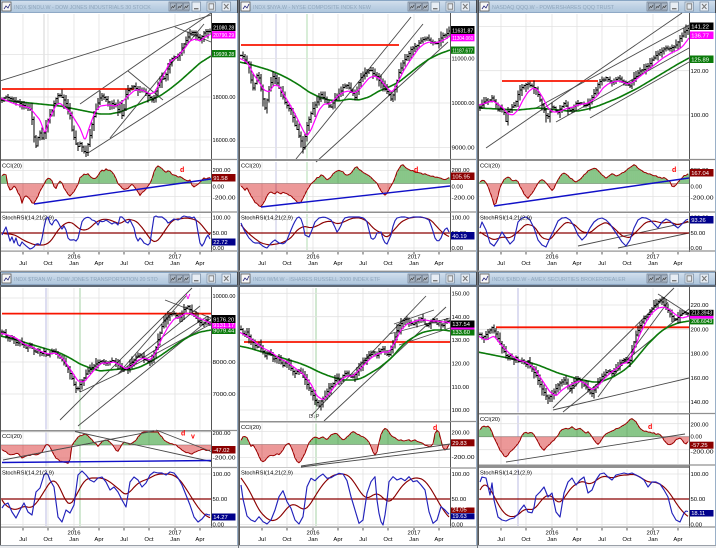 This screenshot has width=716, height=548. Describe the element at coordinates (700, 37) in the screenshot. I see `svg-text: 136.77` at that location.